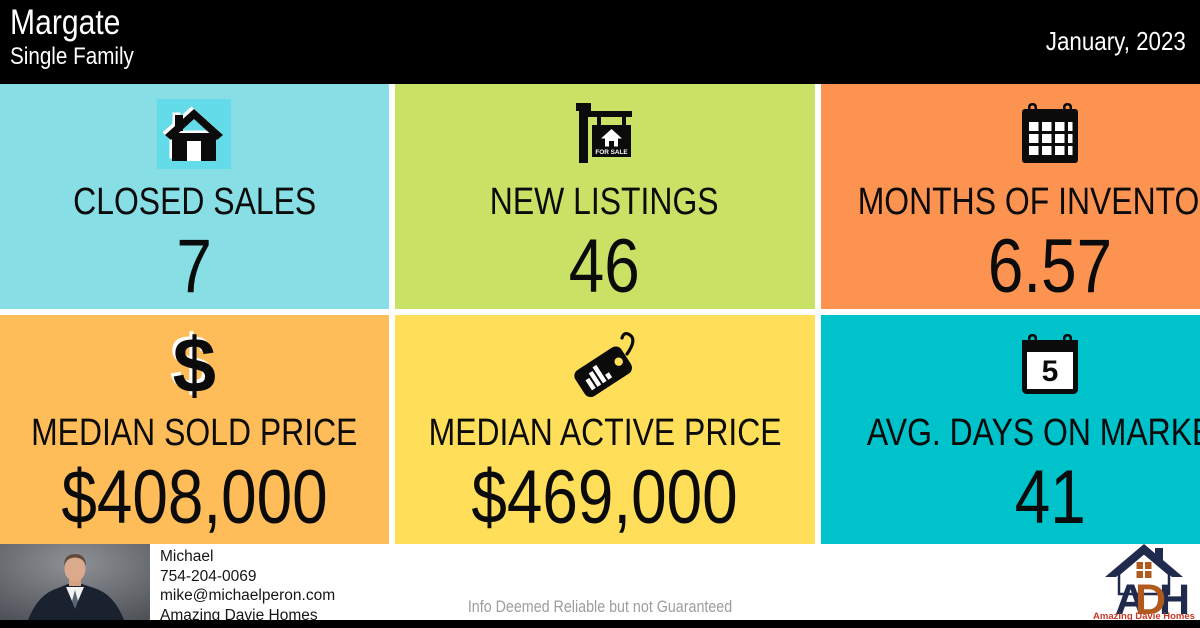 This screenshot has width=1200, height=628. What do you see at coordinates (600, 606) in the screenshot?
I see `disclaimer-text: Info Deemed Reliable but not Guaranteed` at bounding box center [600, 606].